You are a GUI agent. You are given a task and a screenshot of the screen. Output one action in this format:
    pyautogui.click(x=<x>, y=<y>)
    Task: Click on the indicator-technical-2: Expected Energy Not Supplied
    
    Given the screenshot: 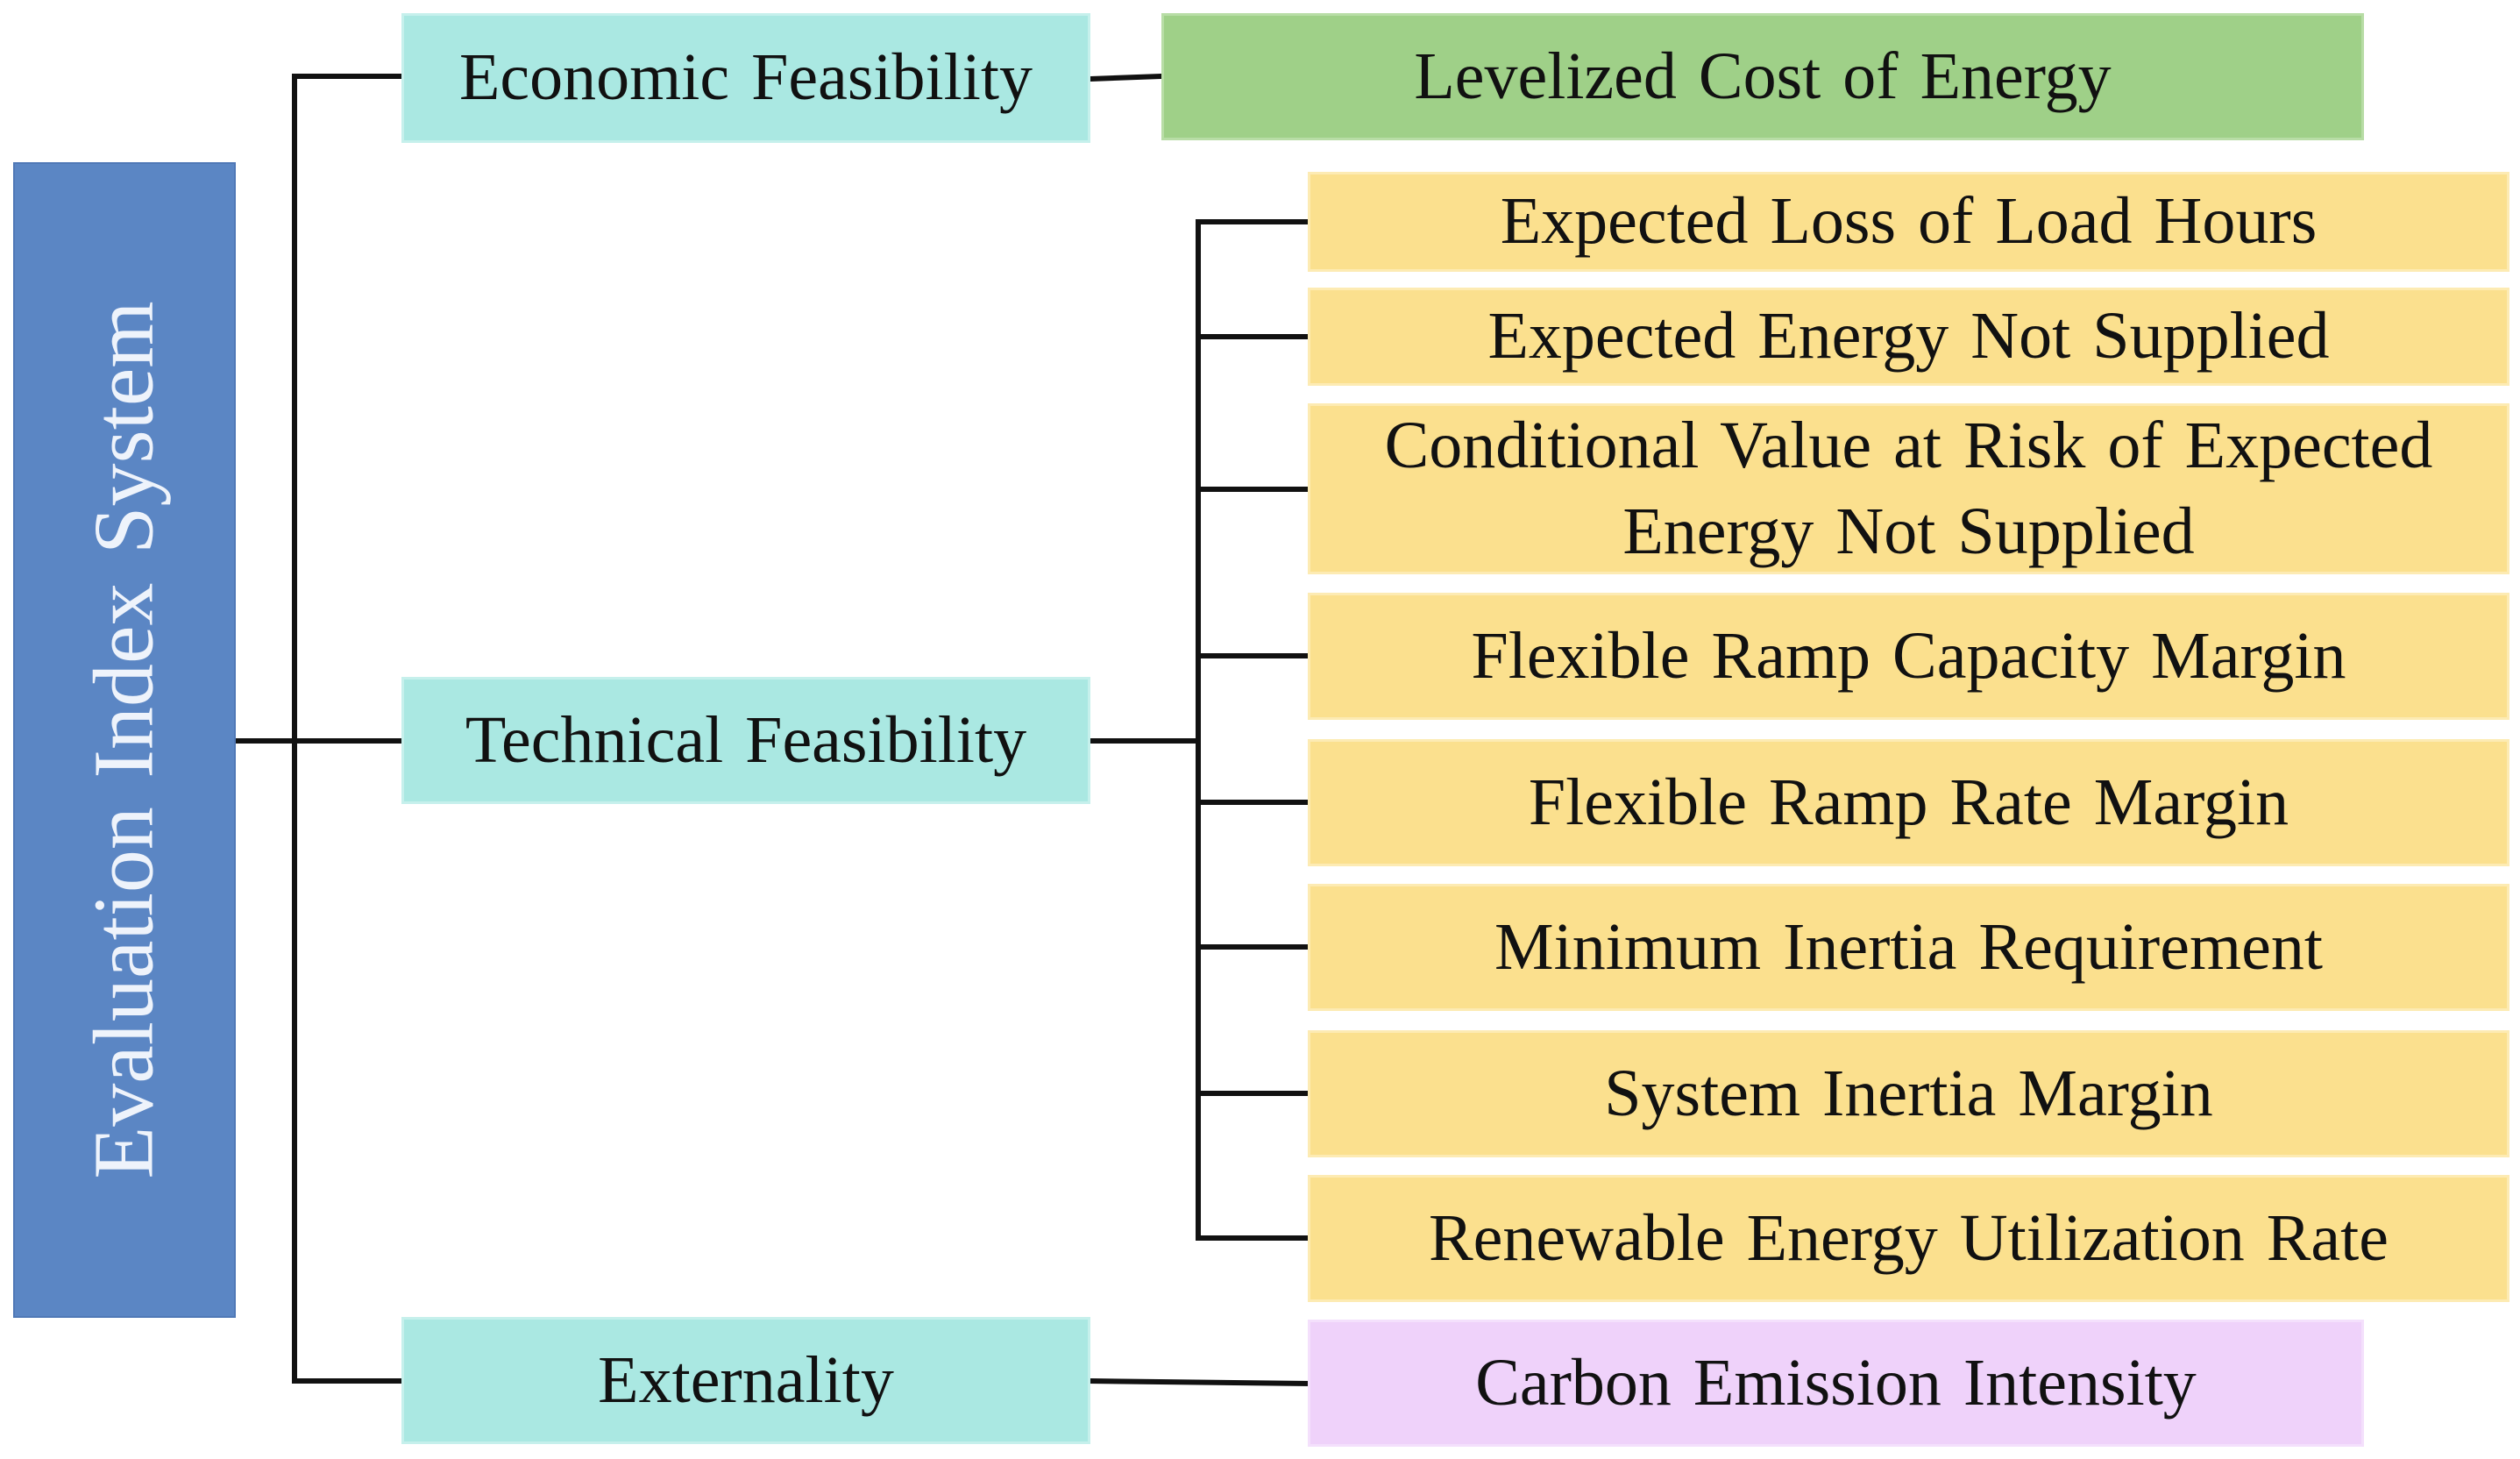 What is the action you would take?
    pyautogui.click(x=1908, y=337)
    